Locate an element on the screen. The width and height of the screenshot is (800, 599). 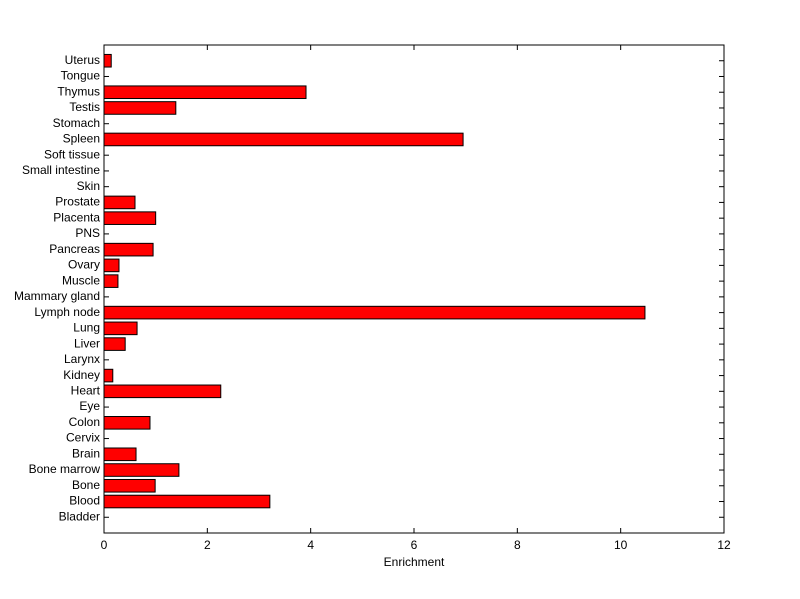
x-tick-label: 6 is located at coordinates (414, 545).